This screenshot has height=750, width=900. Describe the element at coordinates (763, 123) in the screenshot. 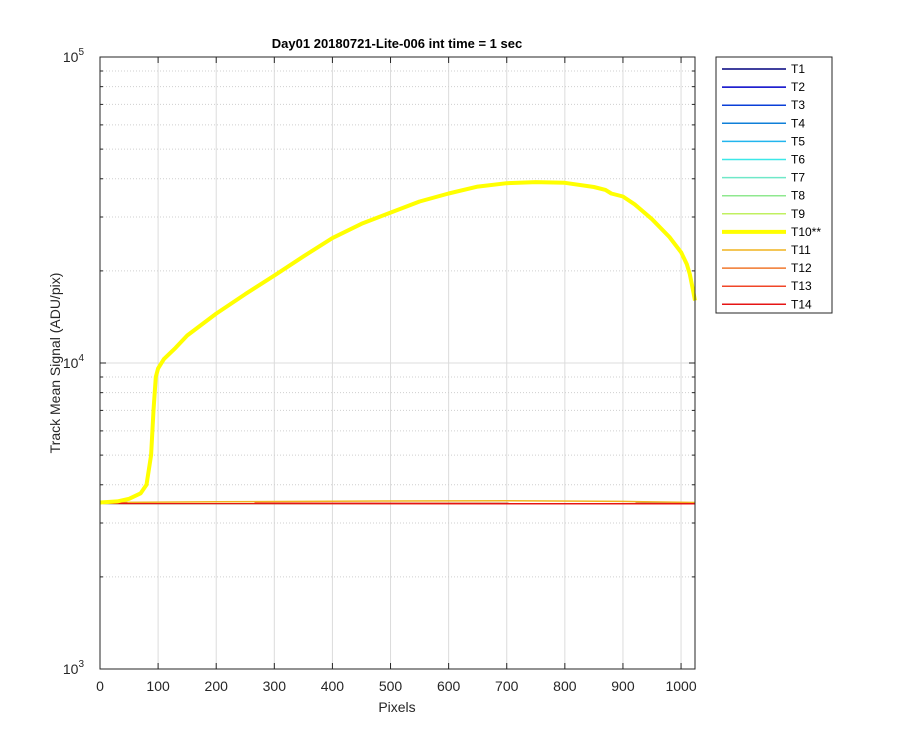

I see `legend-item: T4` at that location.